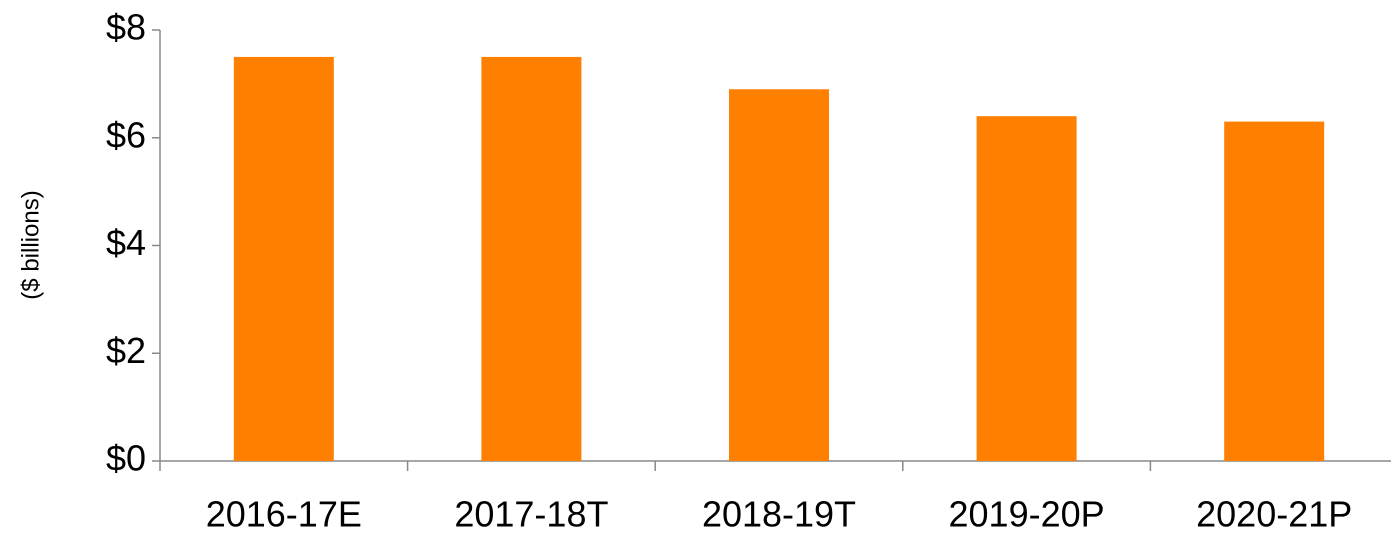  Describe the element at coordinates (284, 514) in the screenshot. I see `x-tick-label: 2016-17E` at that location.